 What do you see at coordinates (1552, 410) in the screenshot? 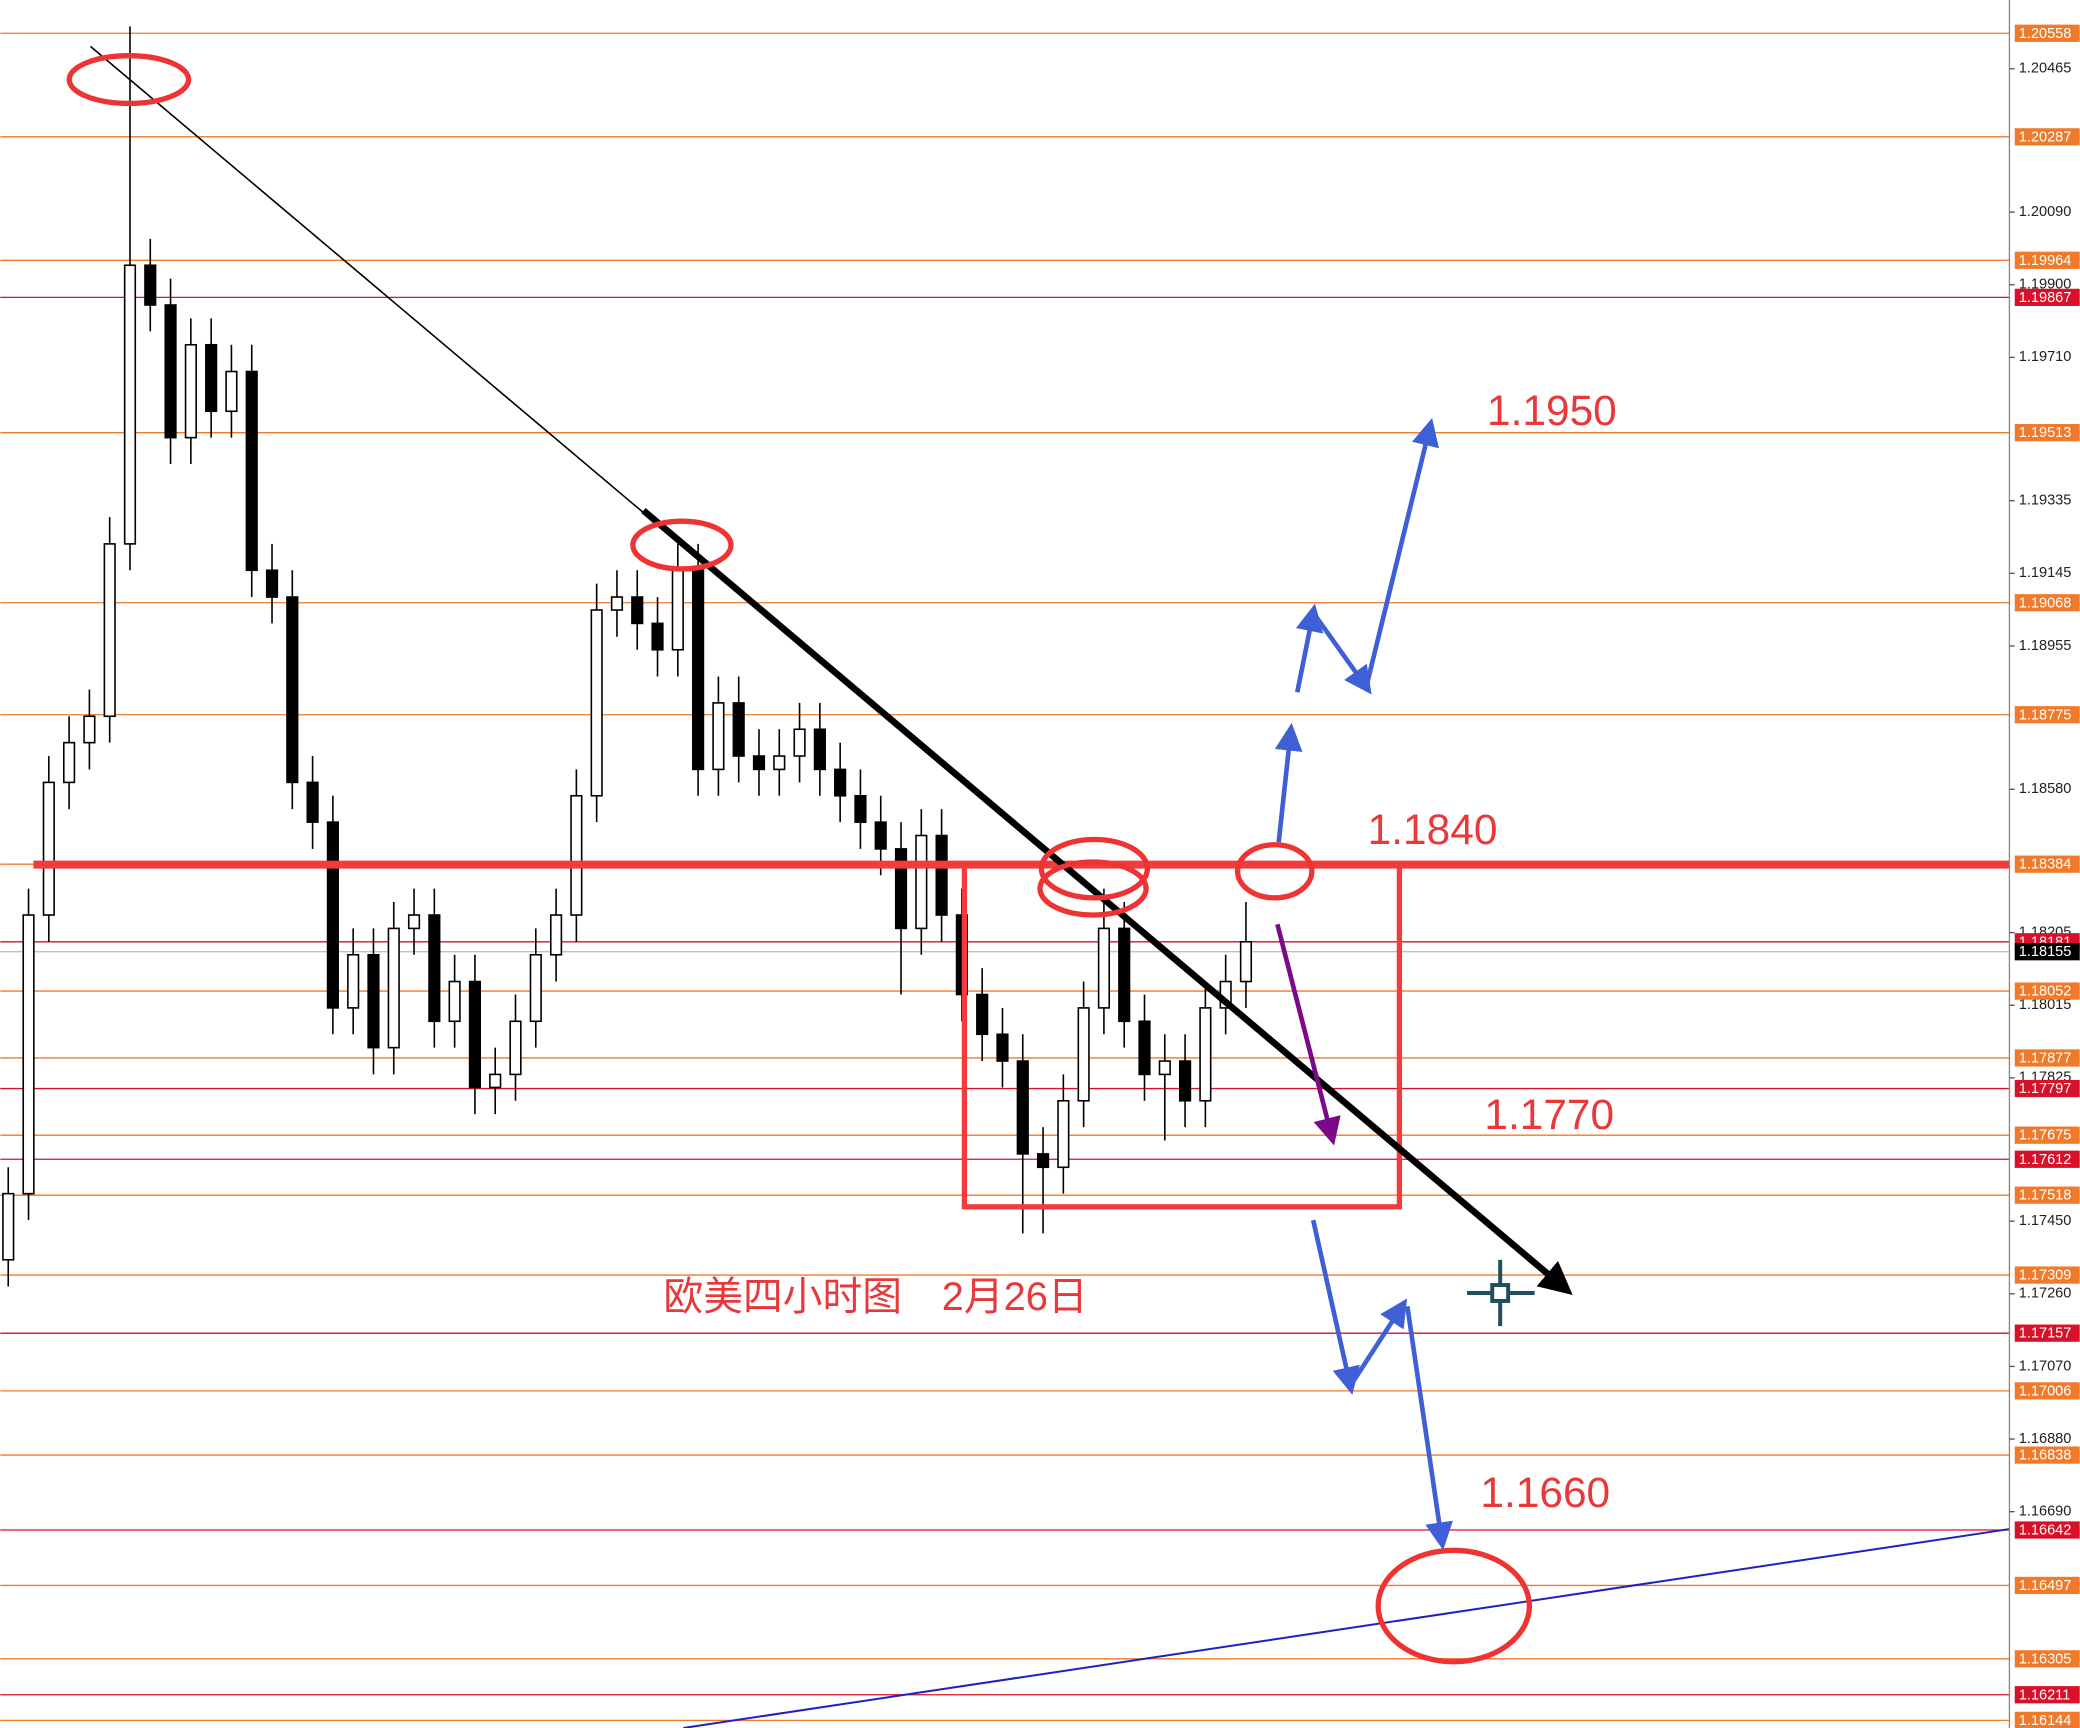
I see `annotation: 1.1950` at bounding box center [1552, 410].